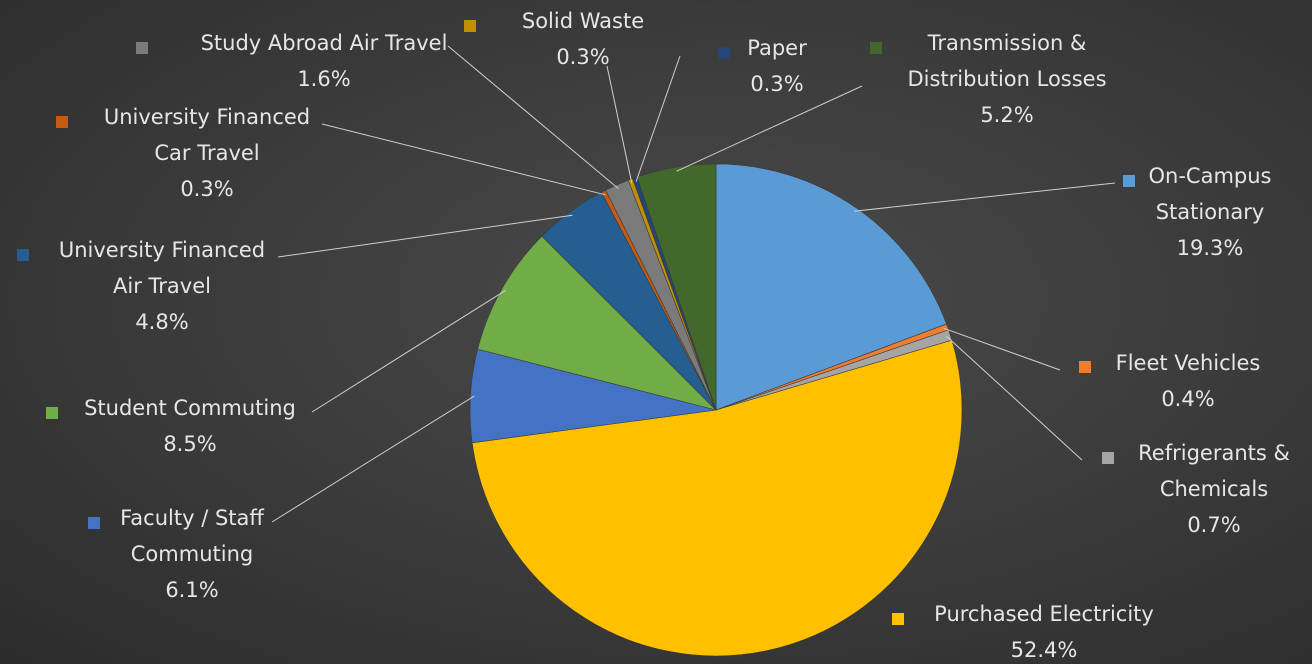 This screenshot has width=1312, height=664. What do you see at coordinates (190, 408) in the screenshot?
I see `slice-name-label-5: Student Commuting` at bounding box center [190, 408].